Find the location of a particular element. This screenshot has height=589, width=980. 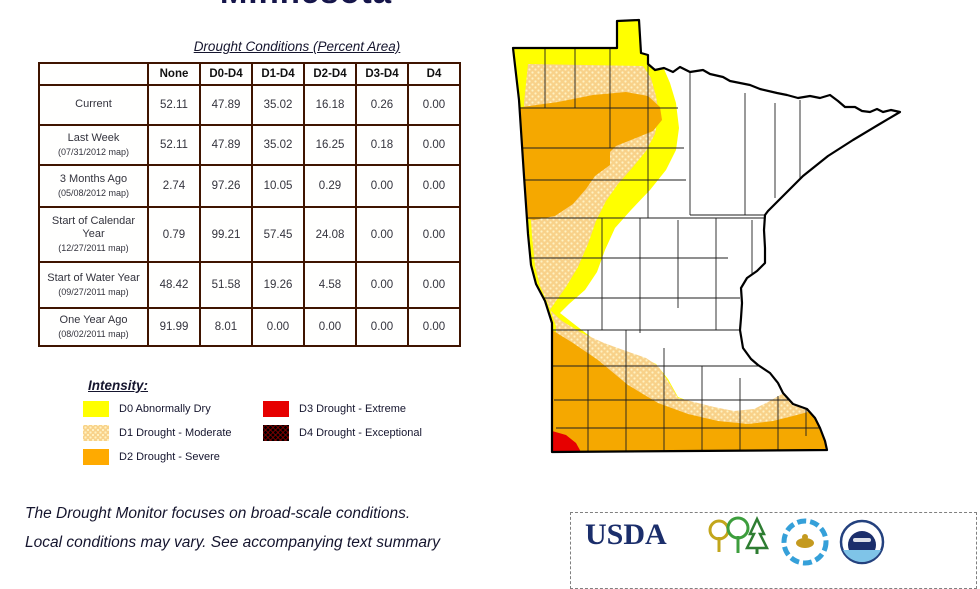

table-cell: 99.21 is located at coordinates (226, 234).